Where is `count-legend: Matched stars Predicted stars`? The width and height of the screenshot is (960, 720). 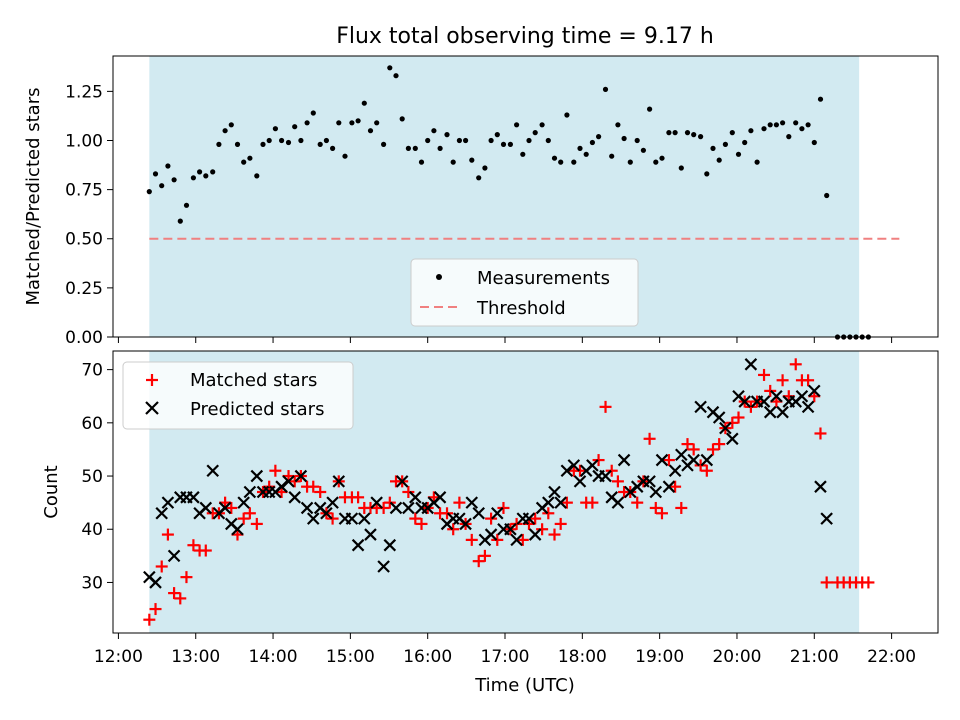
count-legend: Matched stars Predicted stars is located at coordinates (238, 395).